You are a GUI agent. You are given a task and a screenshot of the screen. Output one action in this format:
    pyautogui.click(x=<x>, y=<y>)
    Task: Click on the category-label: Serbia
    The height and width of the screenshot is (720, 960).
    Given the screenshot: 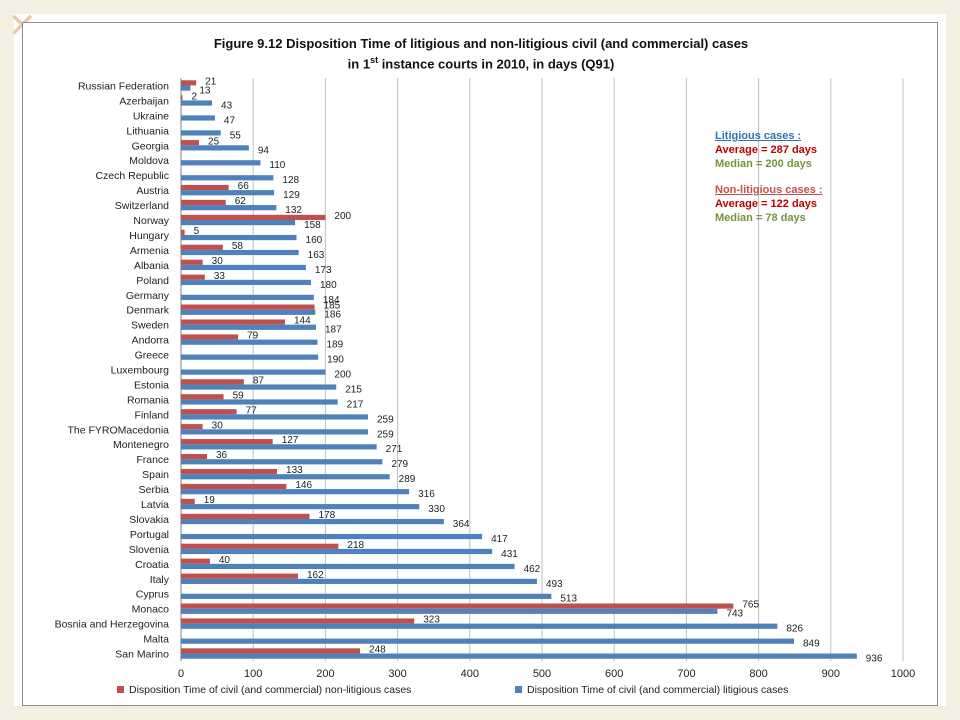 What is the action you would take?
    pyautogui.click(x=154, y=490)
    